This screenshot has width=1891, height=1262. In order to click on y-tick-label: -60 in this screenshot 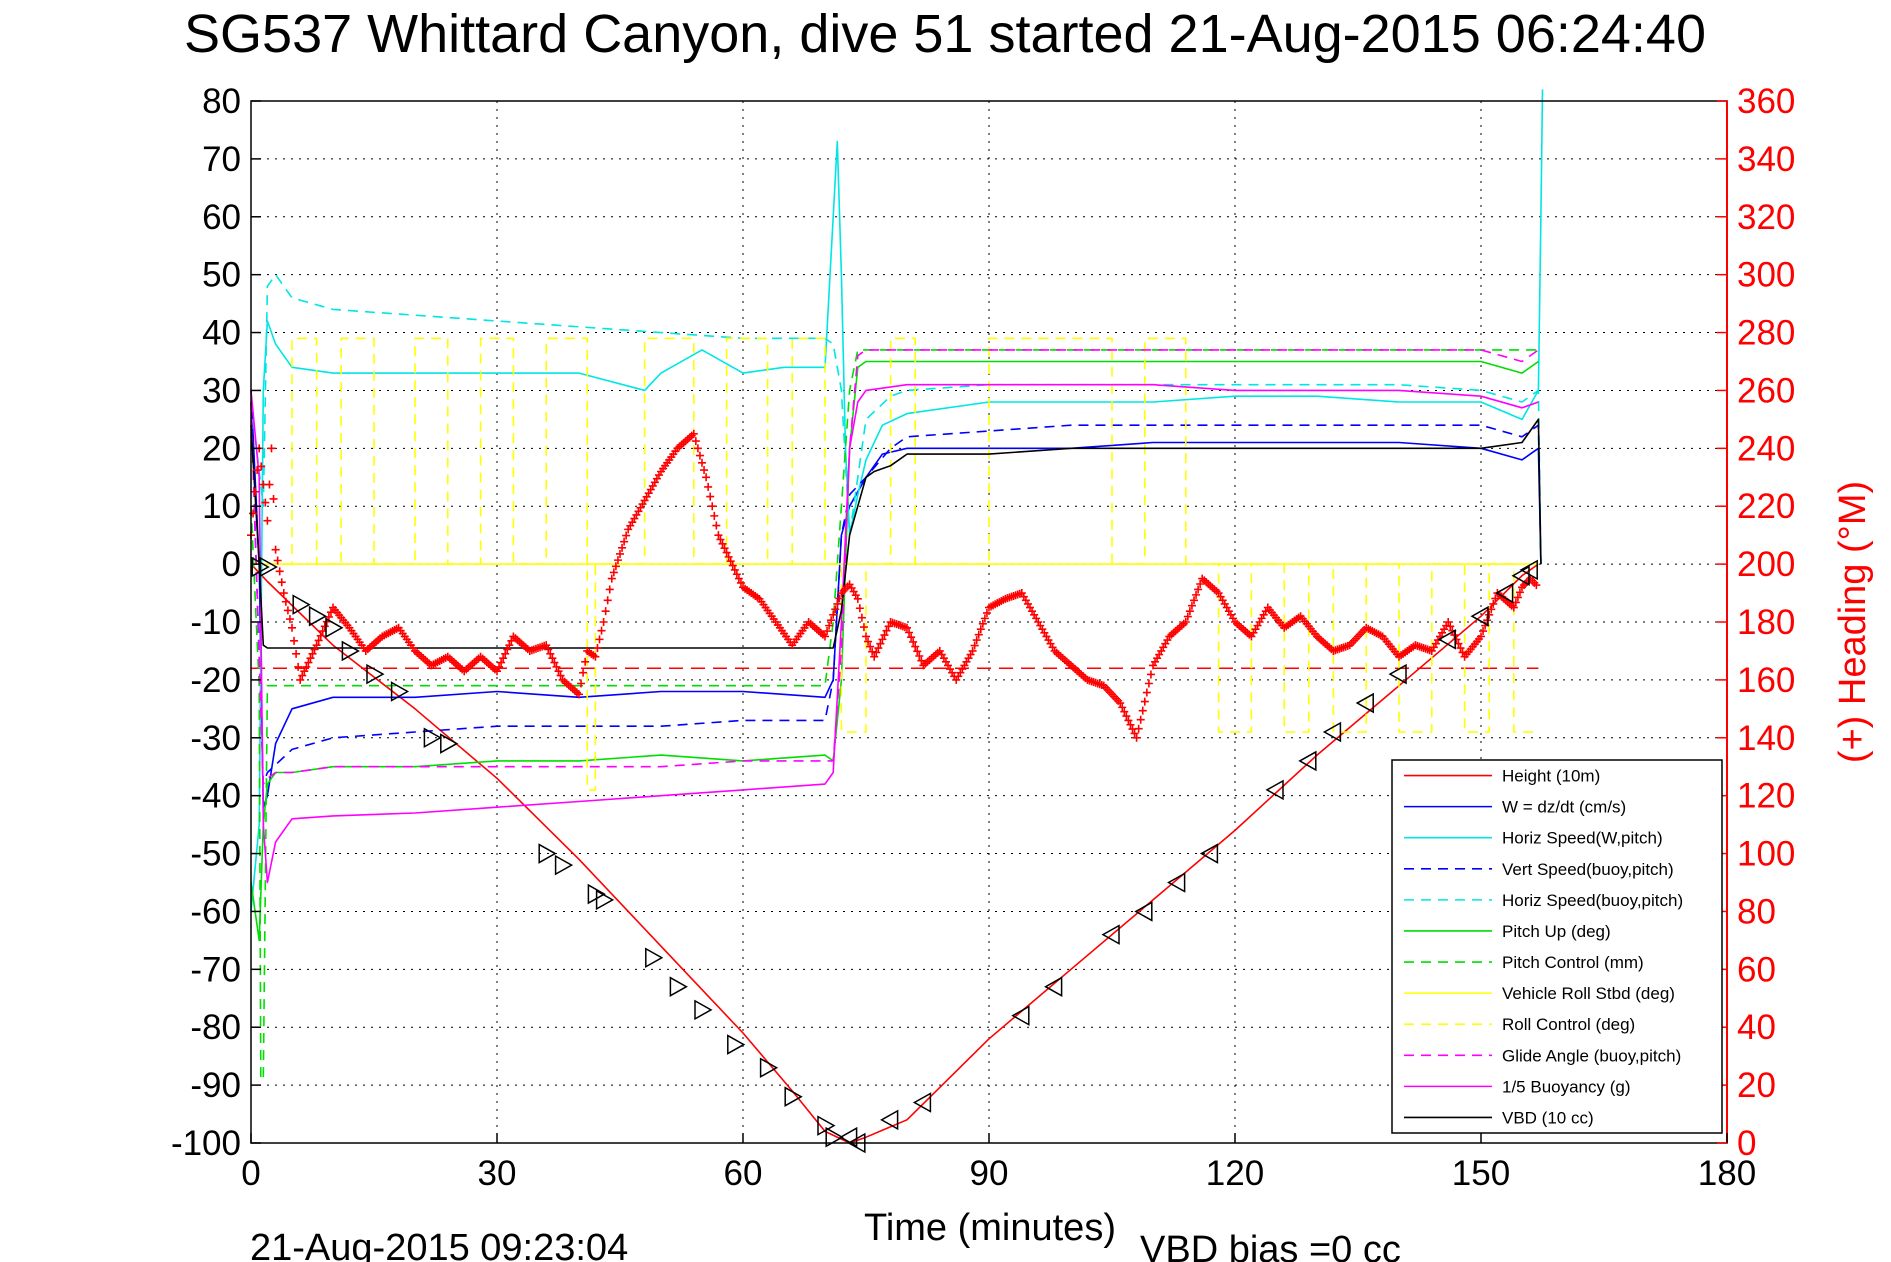, I will do `click(215, 911)`.